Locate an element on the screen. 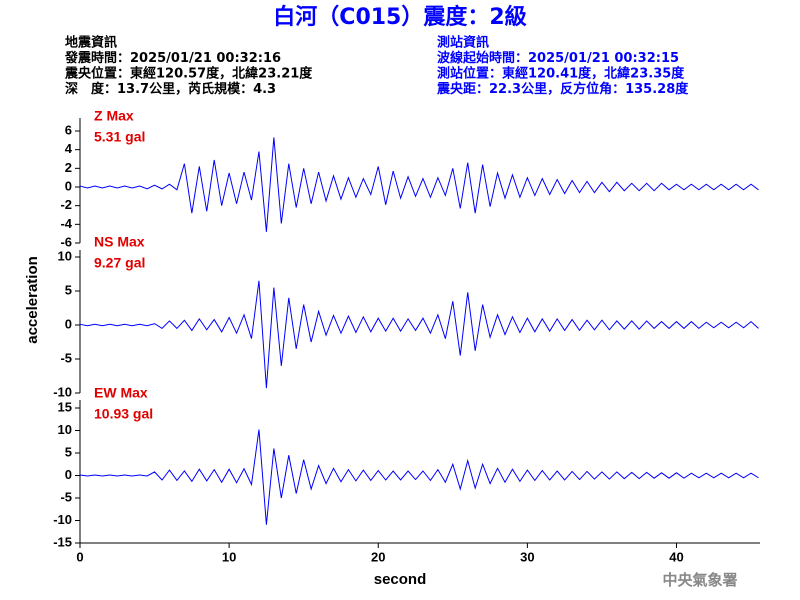 The width and height of the screenshot is (800, 600). component-label: NS Max is located at coordinates (119, 242).